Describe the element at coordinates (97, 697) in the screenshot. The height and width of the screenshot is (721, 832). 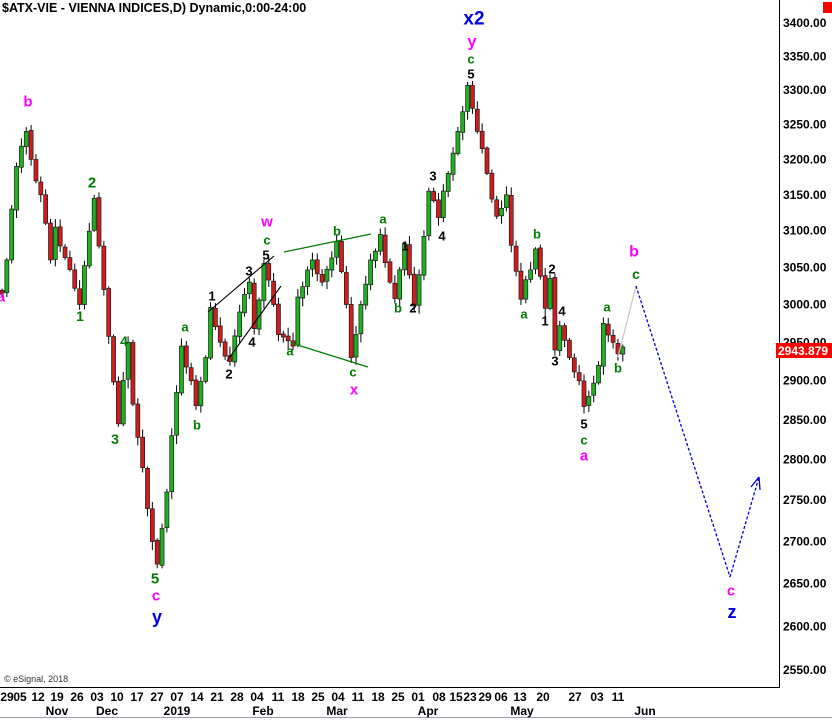
I see `x-date-label: 03` at that location.